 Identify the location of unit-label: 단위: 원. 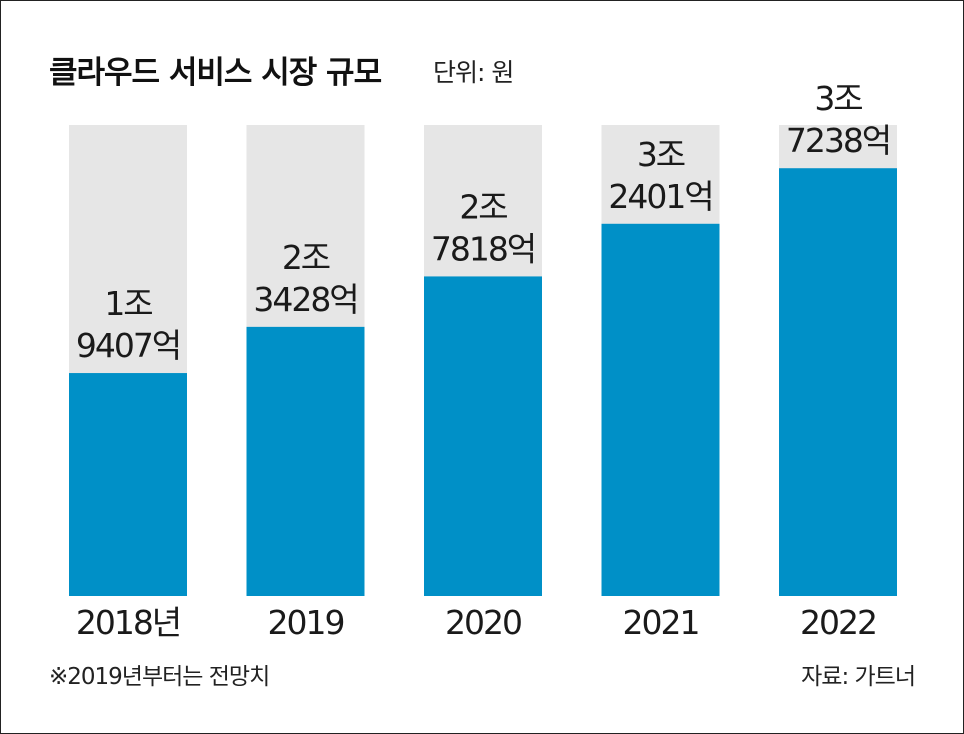
(473, 72).